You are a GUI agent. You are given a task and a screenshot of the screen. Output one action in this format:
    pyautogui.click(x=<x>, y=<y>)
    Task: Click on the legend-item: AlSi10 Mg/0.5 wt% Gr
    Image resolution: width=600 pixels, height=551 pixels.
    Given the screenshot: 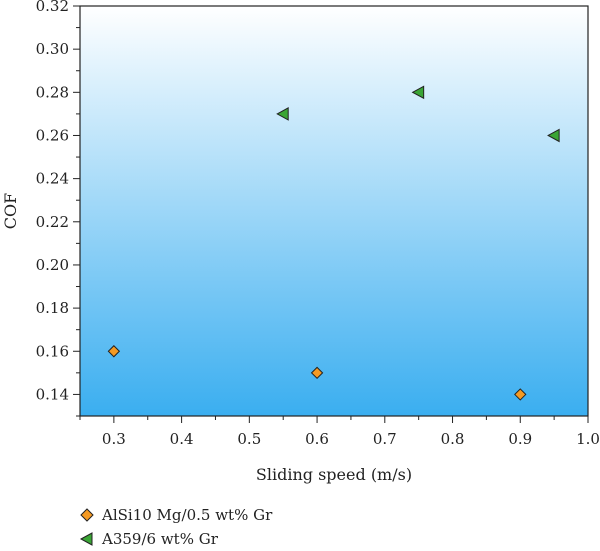 What is the action you would take?
    pyautogui.click(x=174, y=515)
    